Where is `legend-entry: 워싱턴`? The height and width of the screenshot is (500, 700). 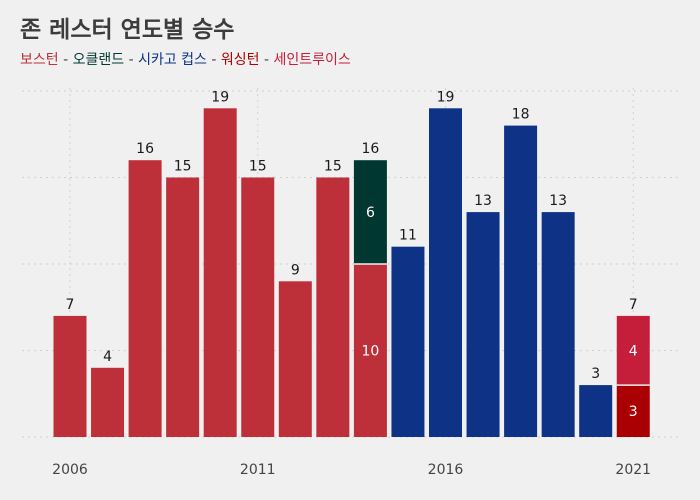
legend-entry: 워싱턴 is located at coordinates (240, 60).